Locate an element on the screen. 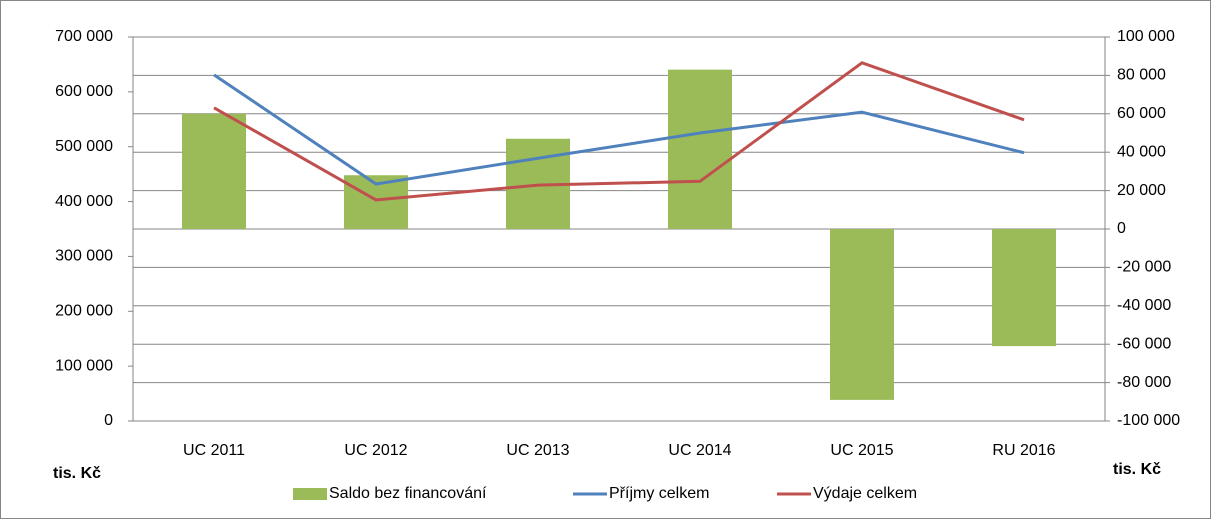 The height and width of the screenshot is (524, 1211). y-tick-label: 500 000 is located at coordinates (84, 146).